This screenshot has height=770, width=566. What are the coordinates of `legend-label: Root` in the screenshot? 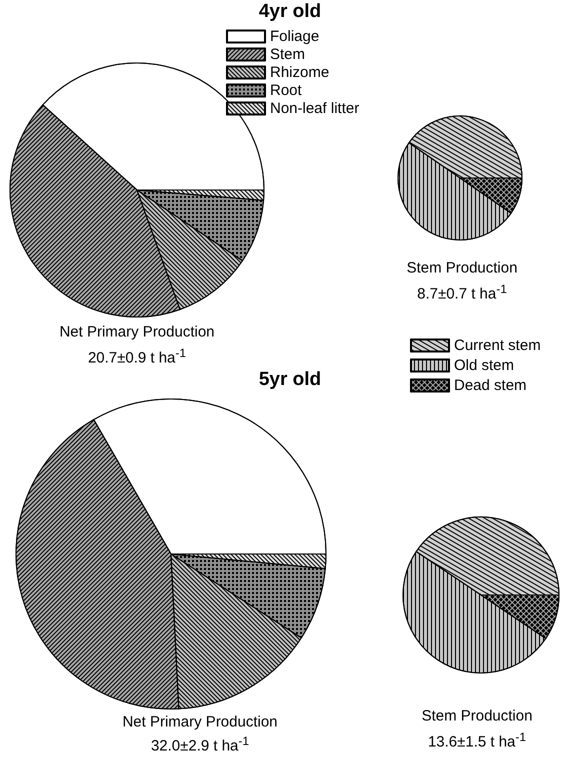 It's located at (286, 90).